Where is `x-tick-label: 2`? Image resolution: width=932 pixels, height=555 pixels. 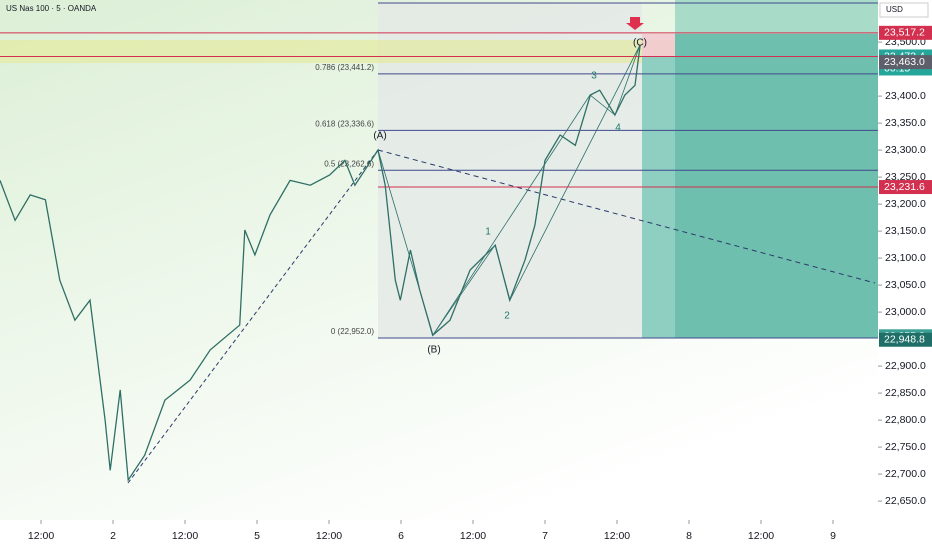
x-tick-label: 2 is located at coordinates (113, 536).